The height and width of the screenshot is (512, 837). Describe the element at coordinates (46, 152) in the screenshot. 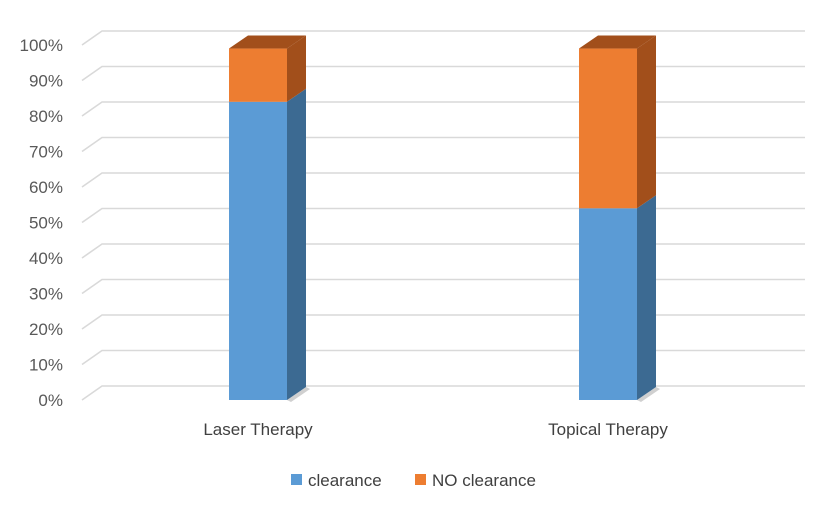

I see `y-tick-label: 70%` at that location.